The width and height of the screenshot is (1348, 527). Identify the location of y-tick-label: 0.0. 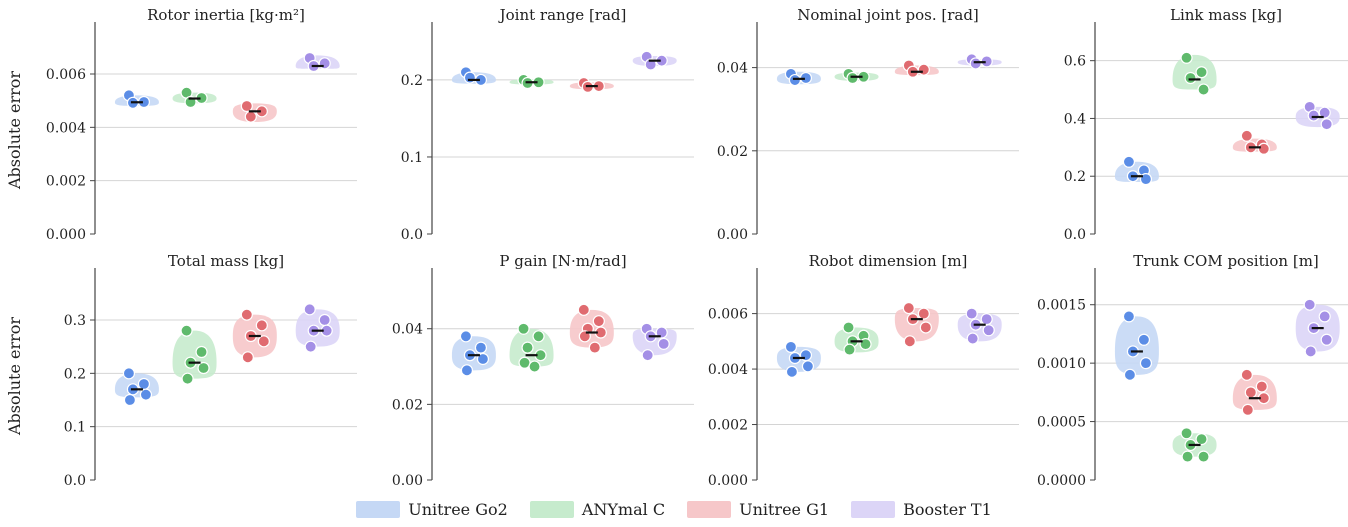
(75, 481).